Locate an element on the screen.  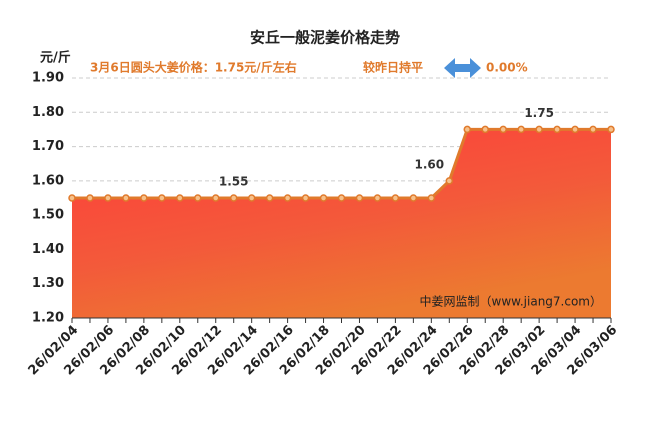
data-label: 1.75 is located at coordinates (539, 113).